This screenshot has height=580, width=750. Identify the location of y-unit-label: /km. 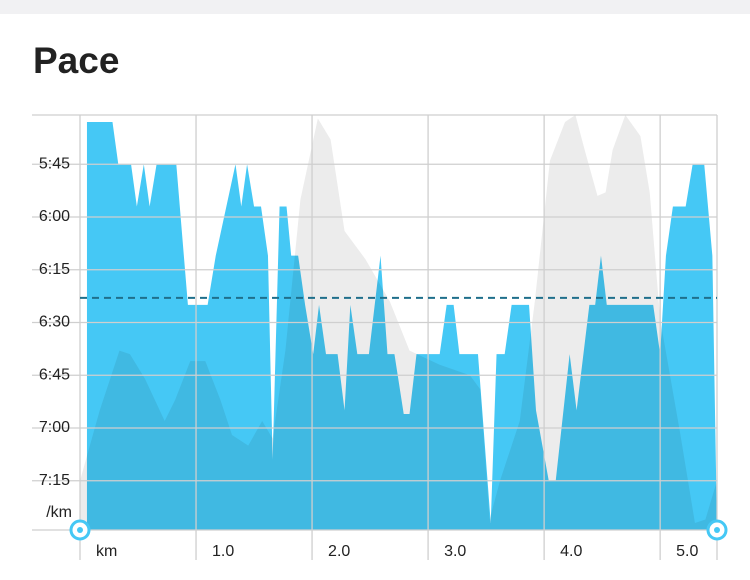
(59, 512).